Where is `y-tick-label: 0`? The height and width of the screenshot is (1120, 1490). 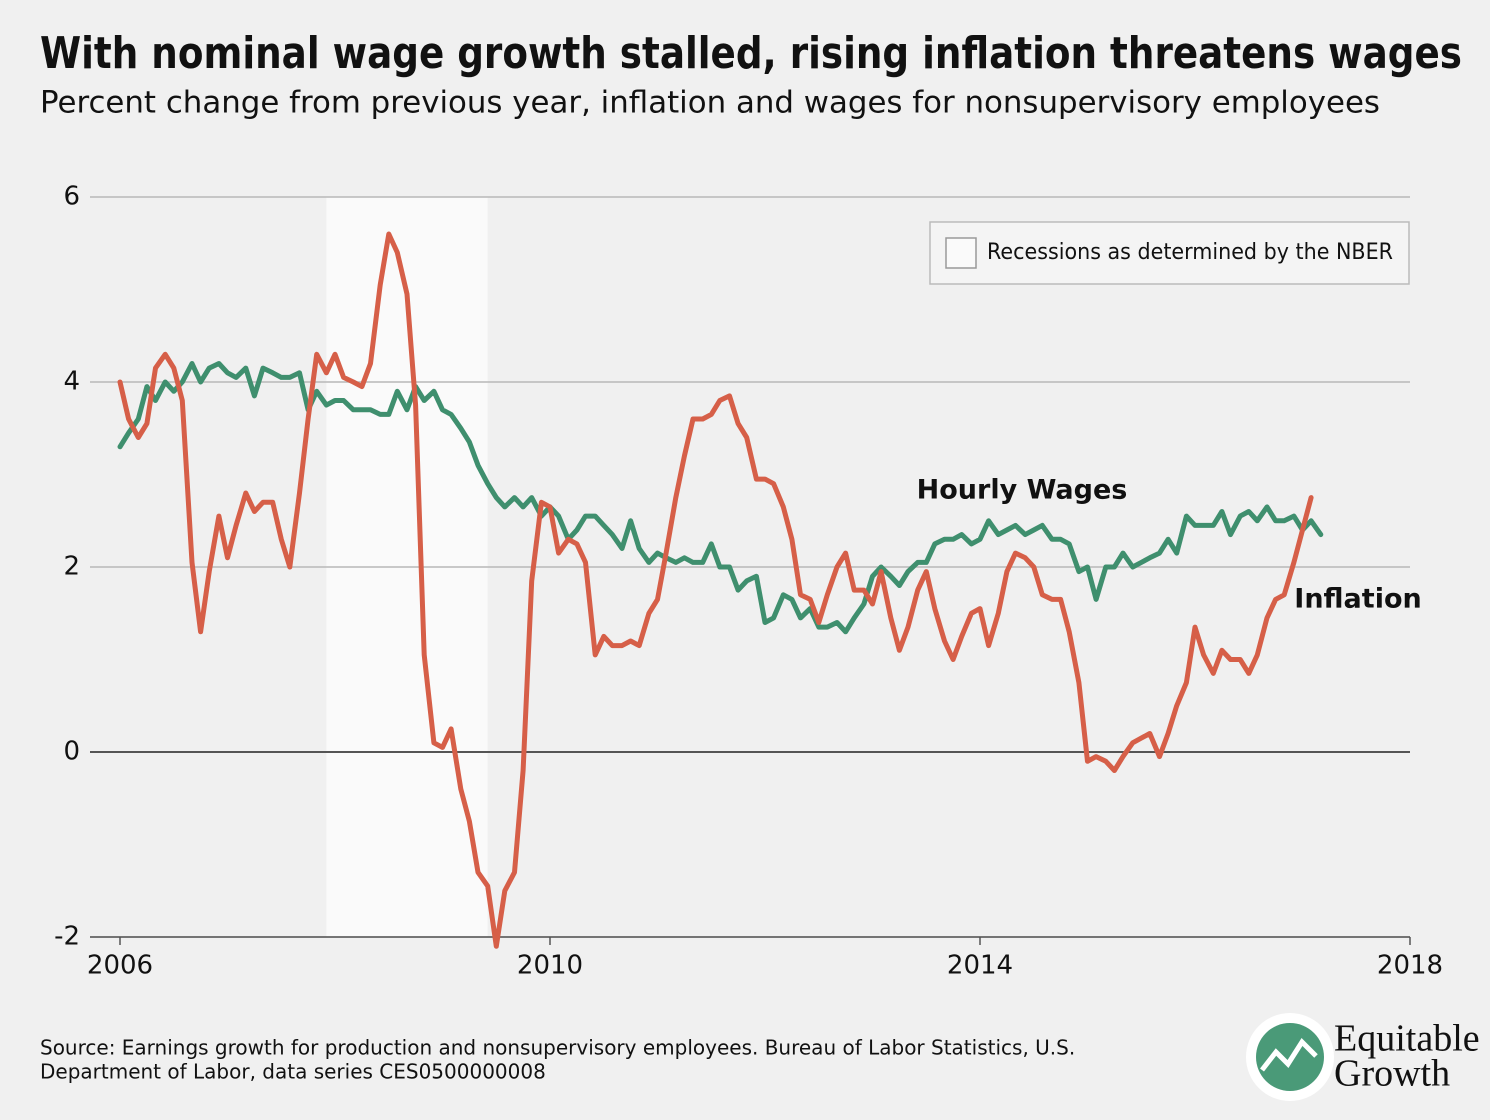 y-tick-label: 0 is located at coordinates (71, 752).